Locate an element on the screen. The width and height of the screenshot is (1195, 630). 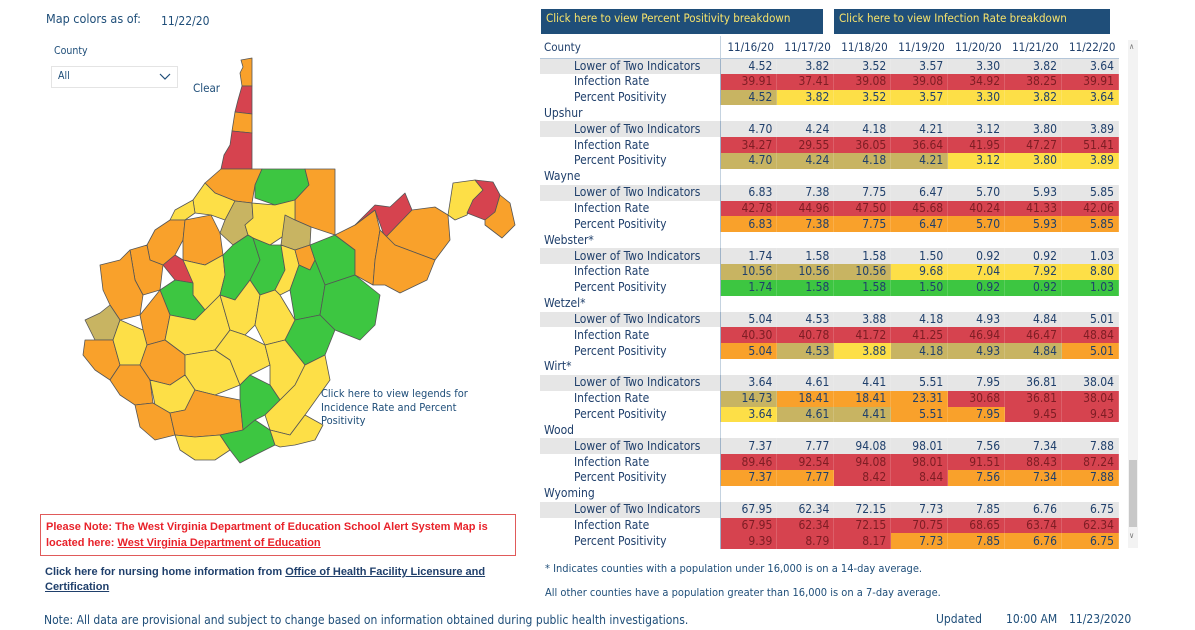
table-cell: 4.24 is located at coordinates (805, 160).